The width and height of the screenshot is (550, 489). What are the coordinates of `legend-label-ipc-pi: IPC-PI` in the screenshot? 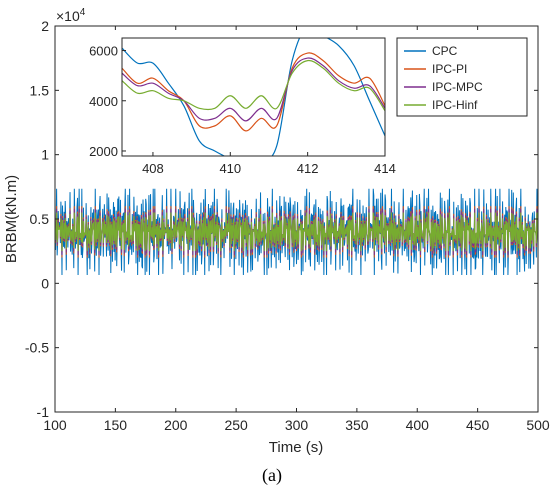 It's located at (449, 69).